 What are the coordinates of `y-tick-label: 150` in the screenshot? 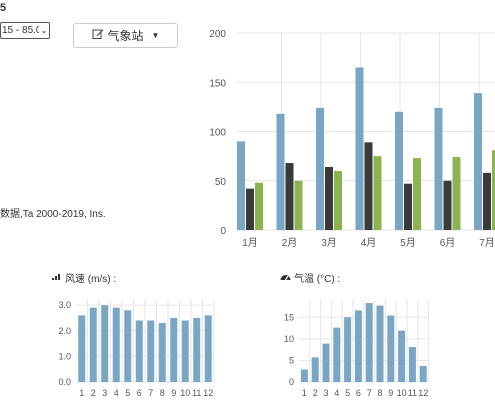 It's located at (217, 83).